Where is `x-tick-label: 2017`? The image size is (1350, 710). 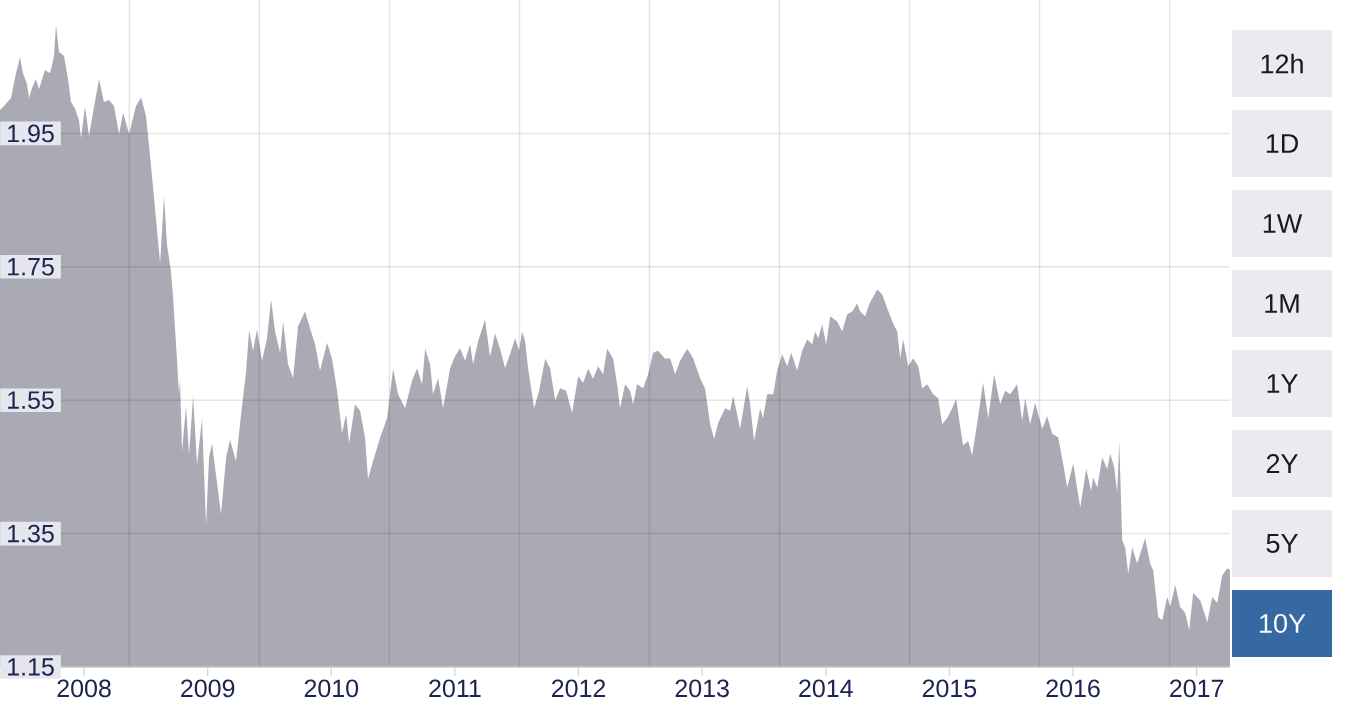 x-tick-label: 2017 is located at coordinates (1197, 688).